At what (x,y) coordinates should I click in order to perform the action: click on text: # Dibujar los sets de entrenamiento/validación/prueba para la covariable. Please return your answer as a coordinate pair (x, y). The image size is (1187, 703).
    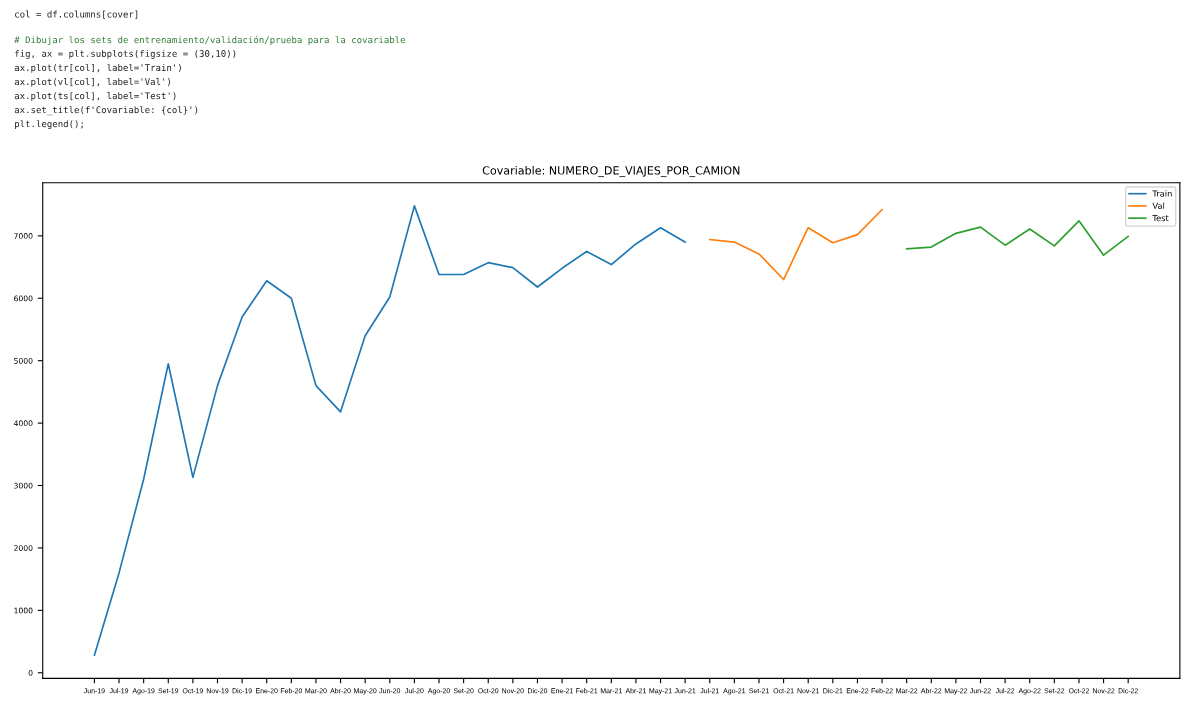
    Looking at the image, I should click on (210, 40).